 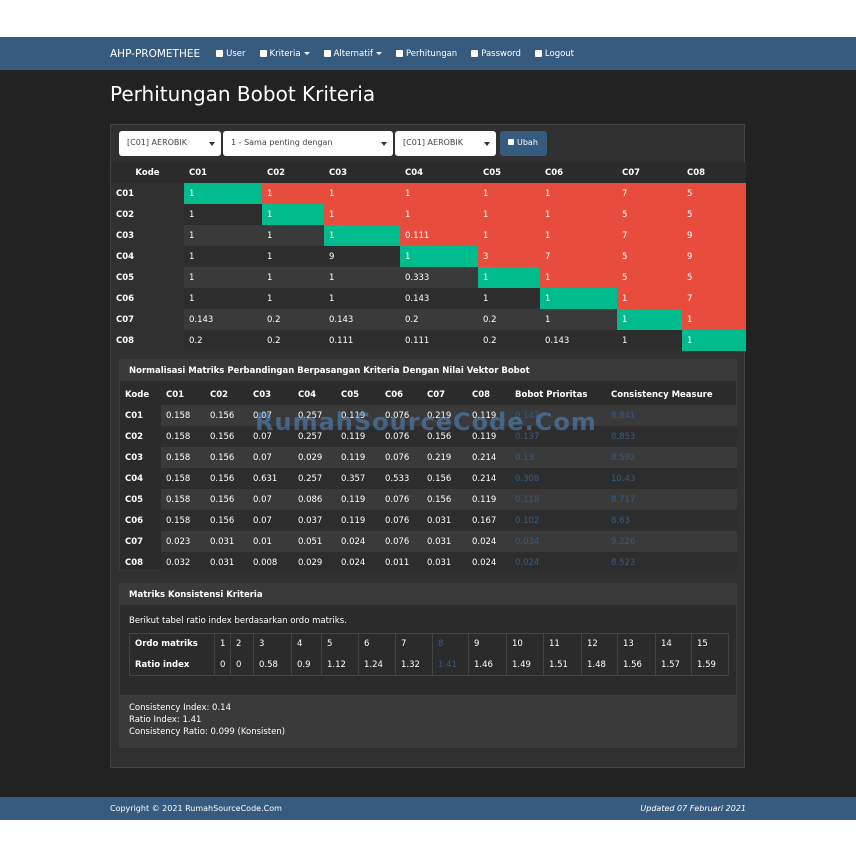 I want to click on consistency-measure: 10.43, so click(x=671, y=478).